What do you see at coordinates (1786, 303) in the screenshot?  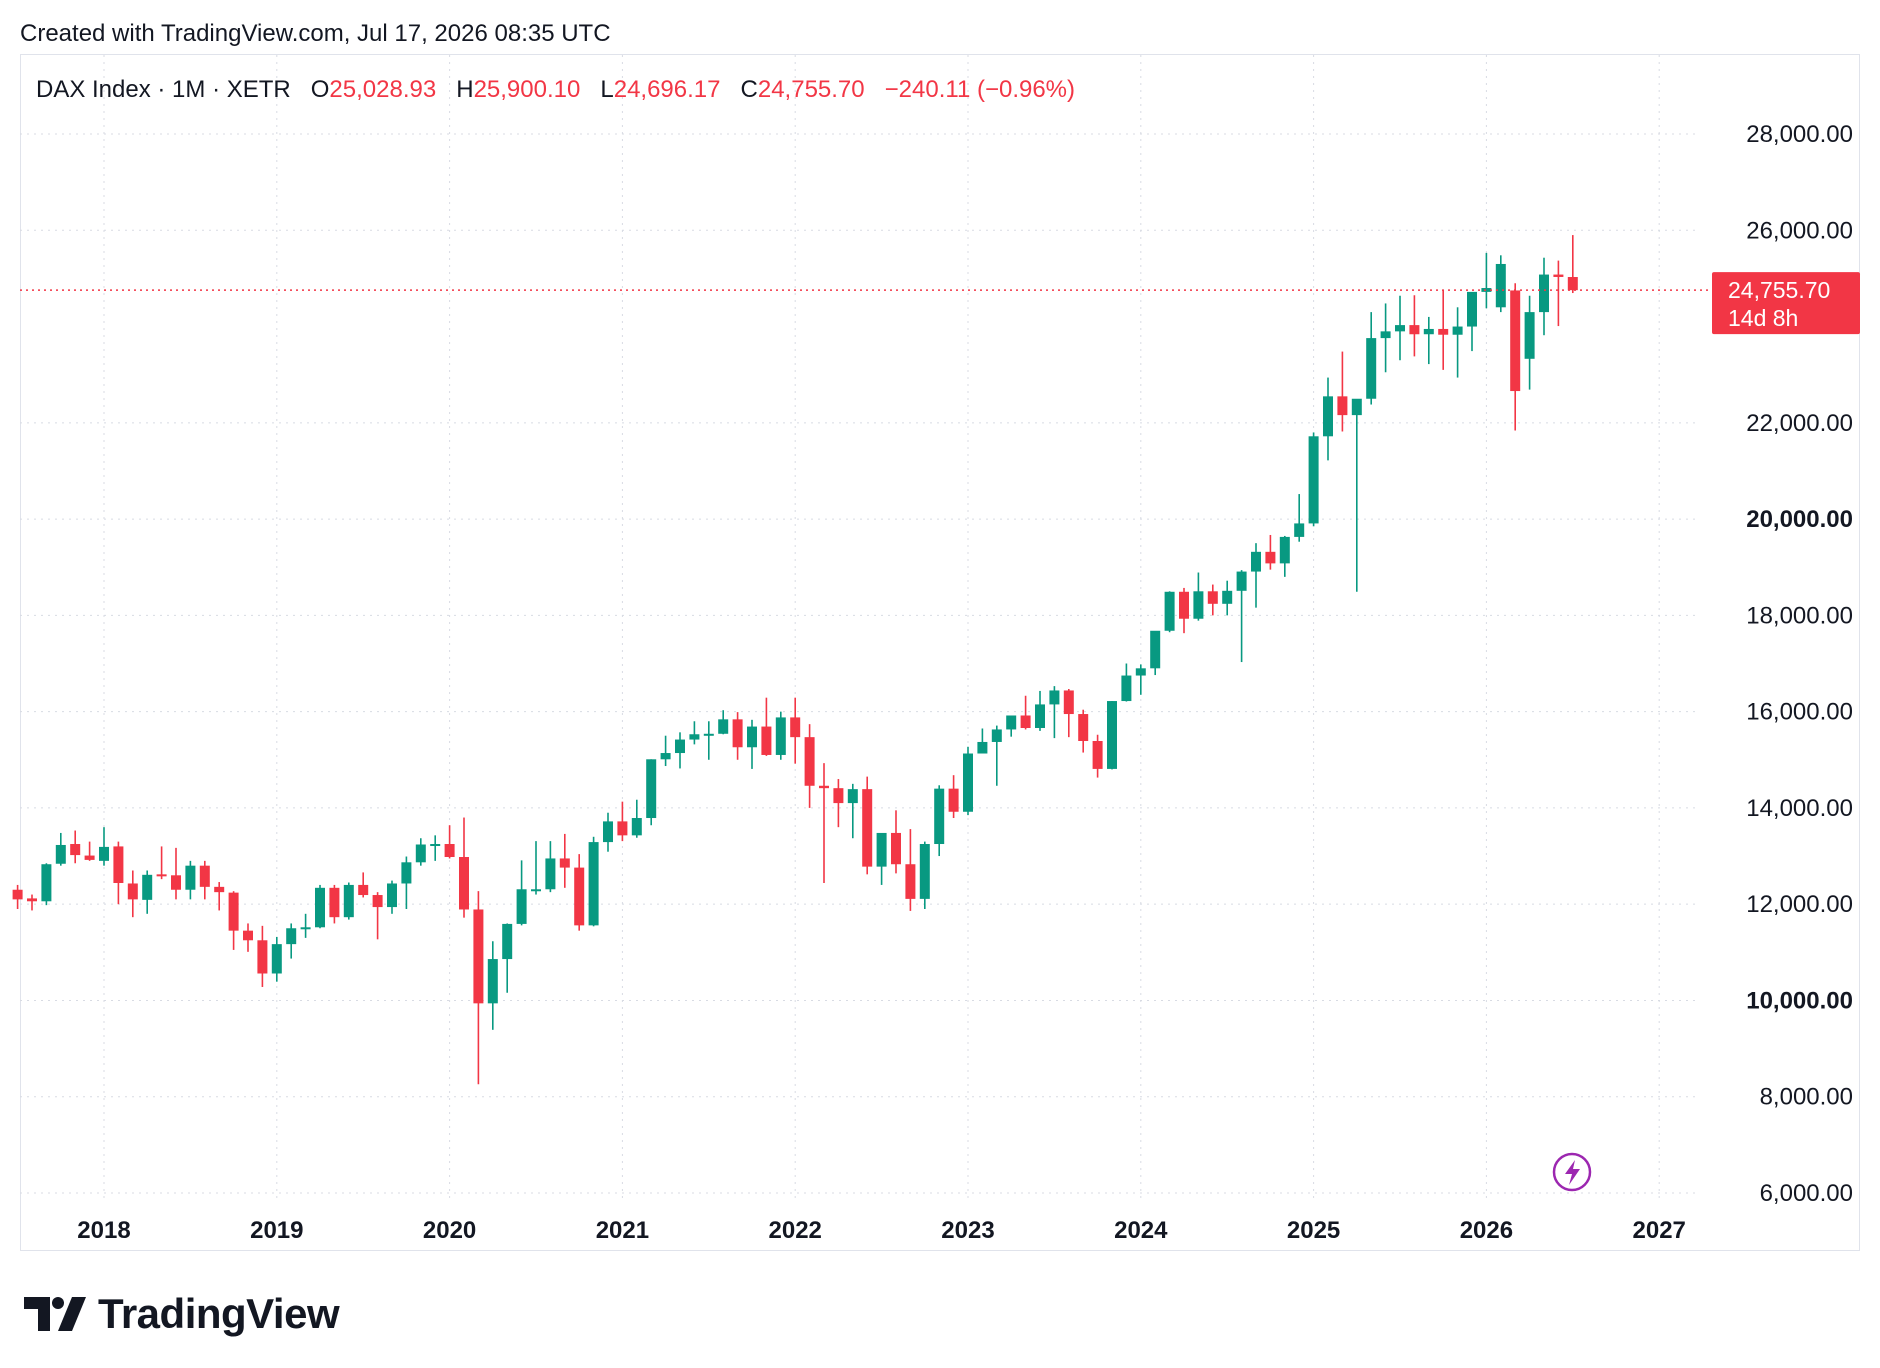 I see `last-price-tag: 24,755.70 14d 8h` at bounding box center [1786, 303].